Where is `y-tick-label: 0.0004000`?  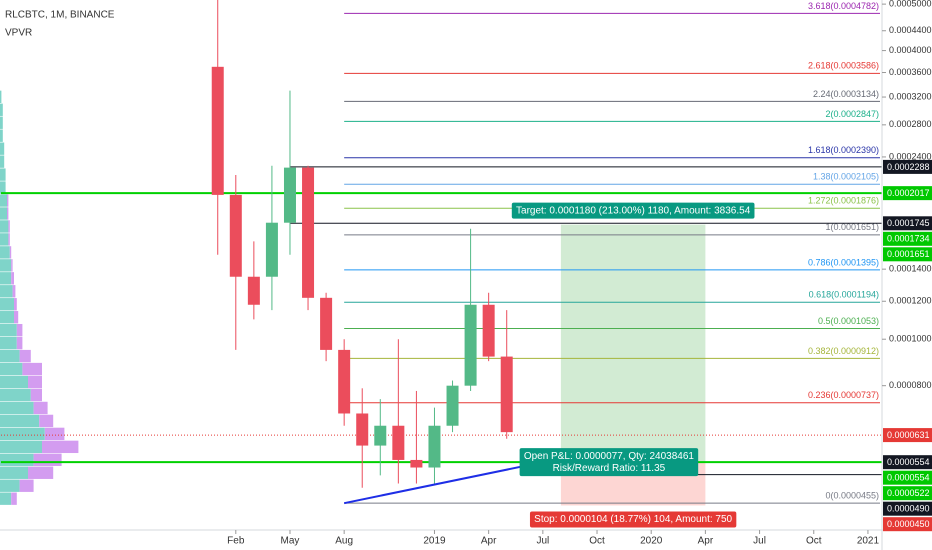
y-tick-label: 0.0004000 is located at coordinates (910, 50).